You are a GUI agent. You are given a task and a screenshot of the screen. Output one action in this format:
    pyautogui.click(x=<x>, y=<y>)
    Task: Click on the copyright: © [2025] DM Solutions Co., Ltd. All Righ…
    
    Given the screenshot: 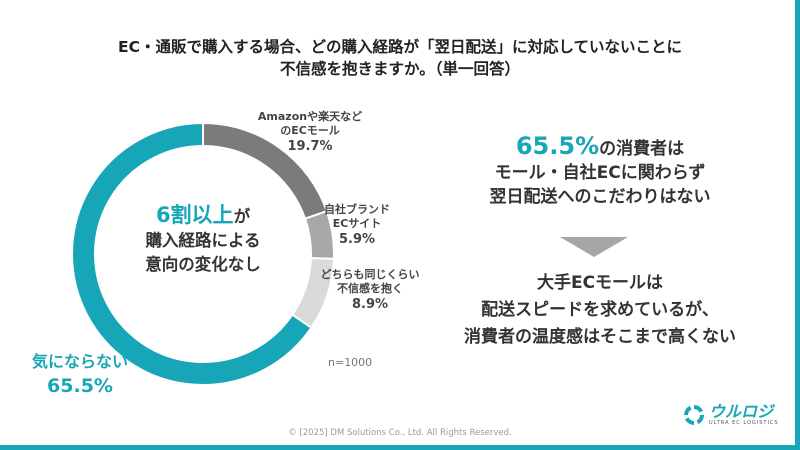 What is the action you would take?
    pyautogui.click(x=400, y=433)
    